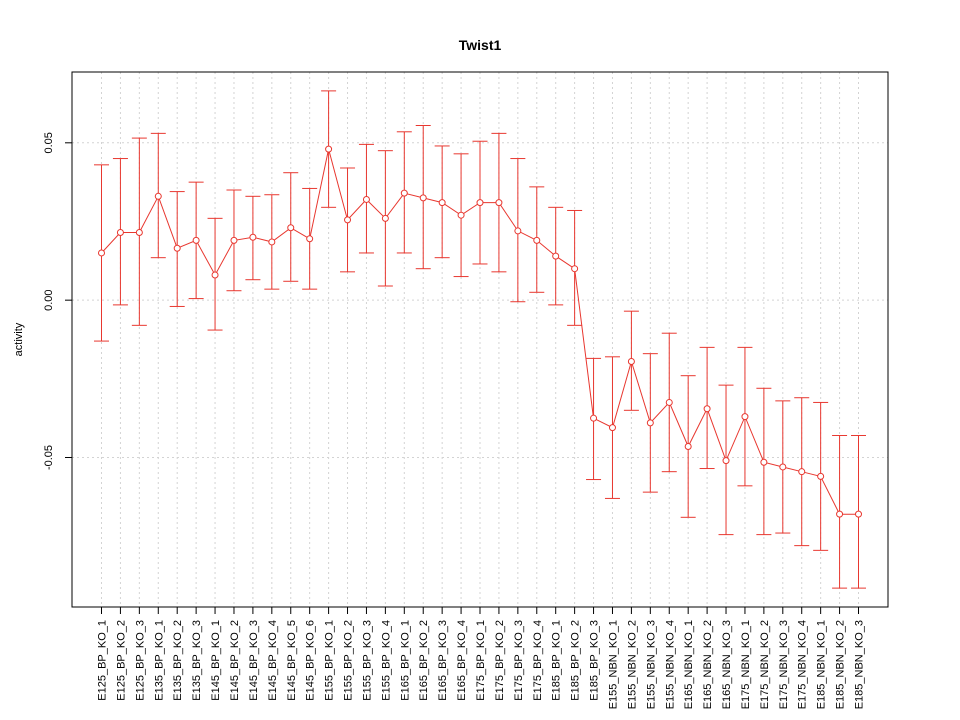 Image resolution: width=960 pixels, height=720 pixels. Describe the element at coordinates (349, 660) in the screenshot. I see `x-tick-label: E155_BP_KO_2` at that location.